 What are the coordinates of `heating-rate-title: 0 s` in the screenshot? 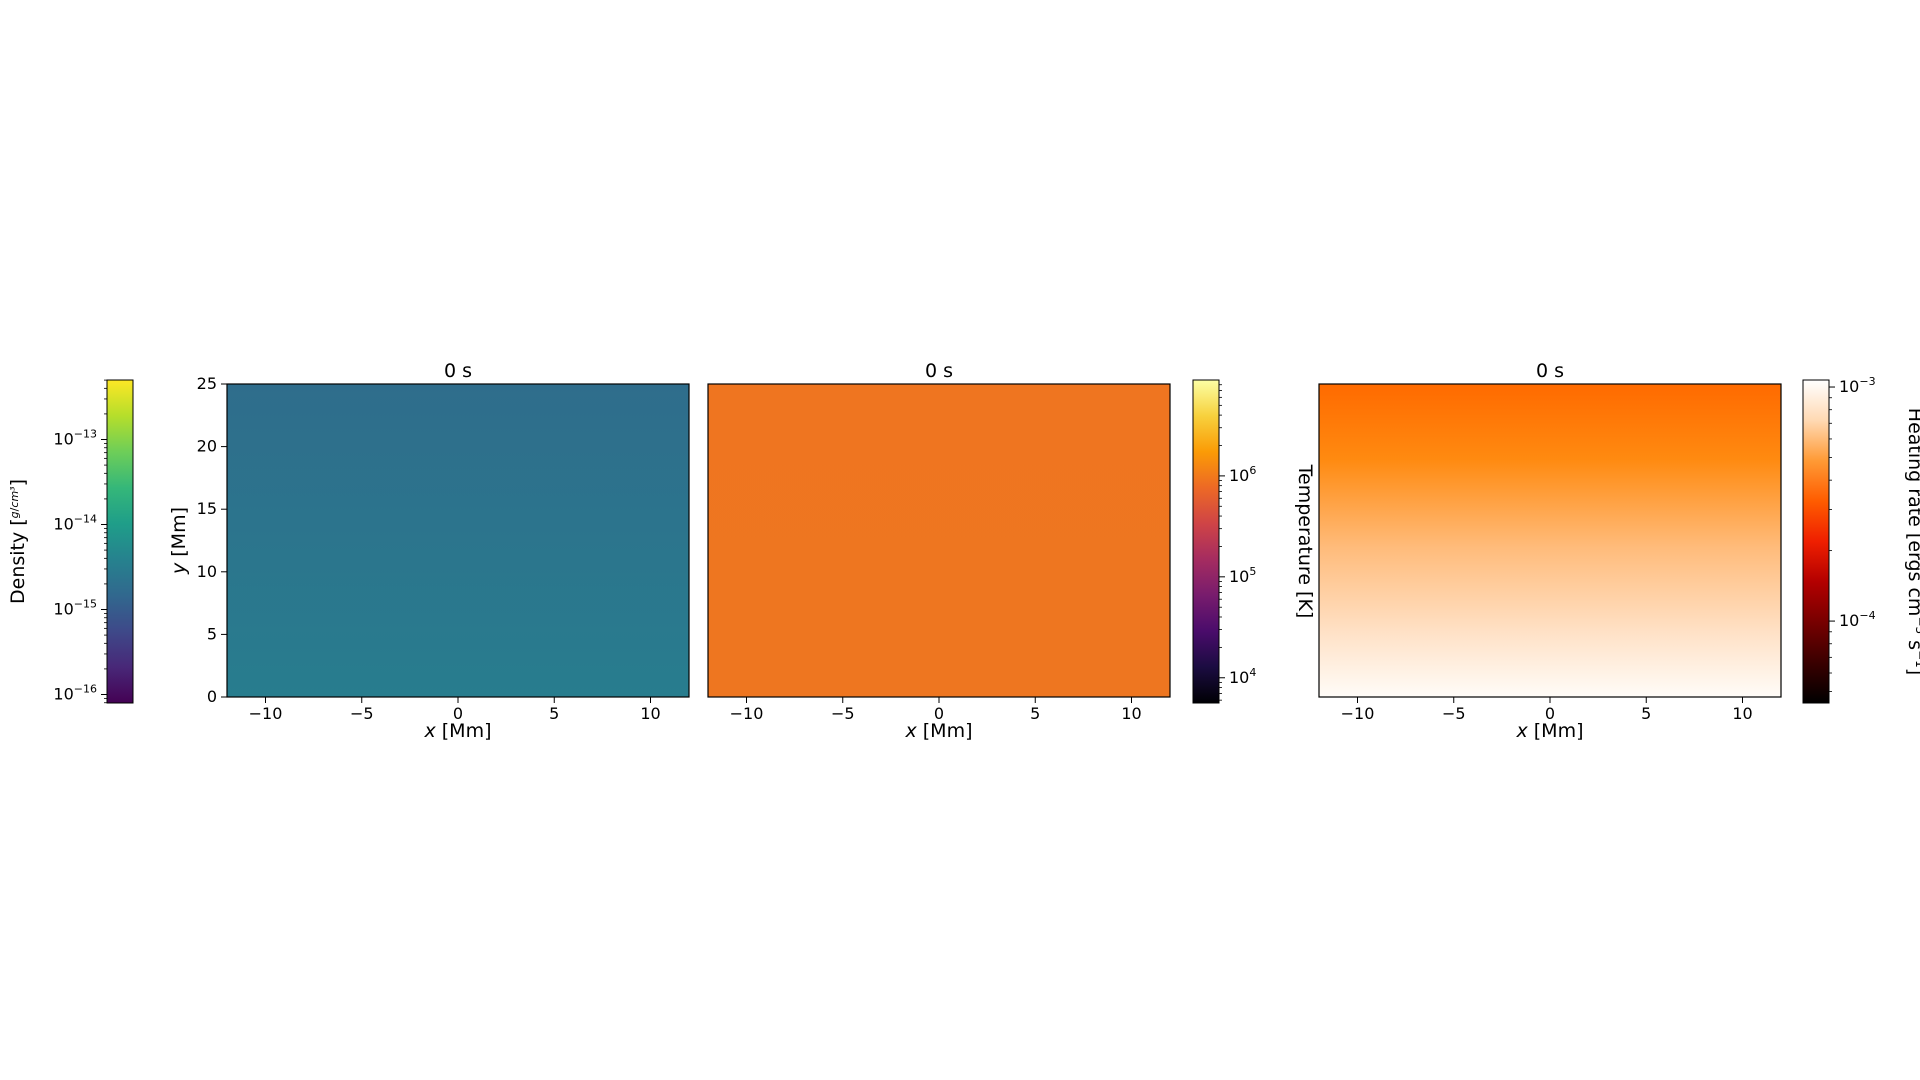 It's located at (1550, 371).